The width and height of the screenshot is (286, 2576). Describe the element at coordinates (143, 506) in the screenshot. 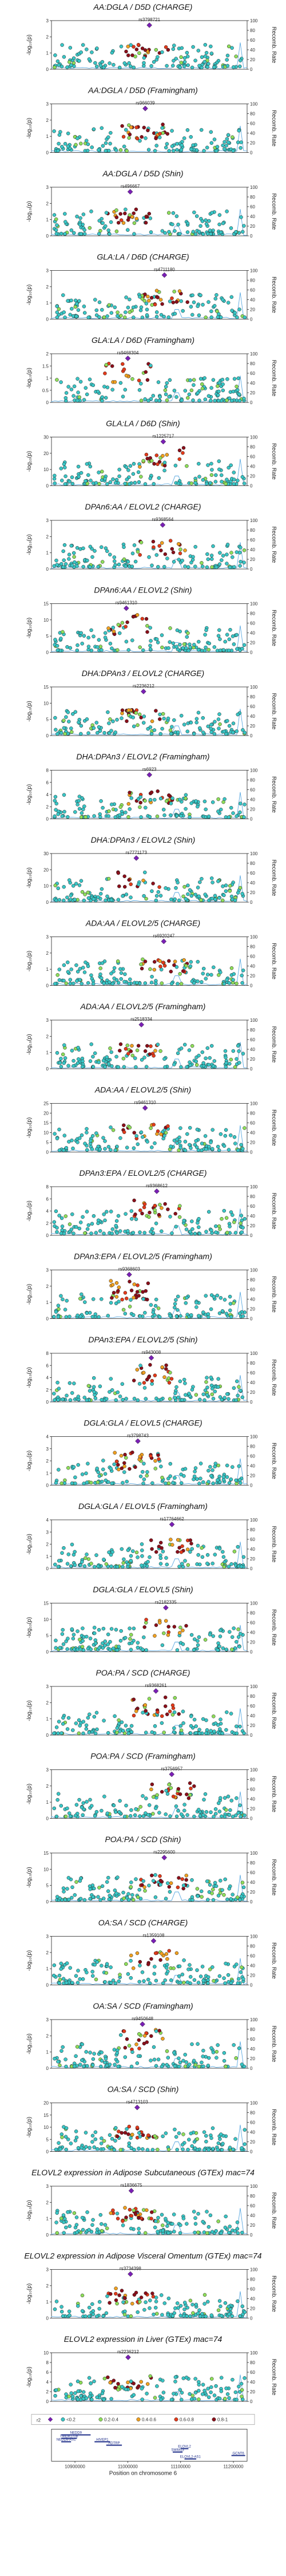

I see `panel-title: DPAn6:AA / ELOVL2 (CHARGE)` at that location.